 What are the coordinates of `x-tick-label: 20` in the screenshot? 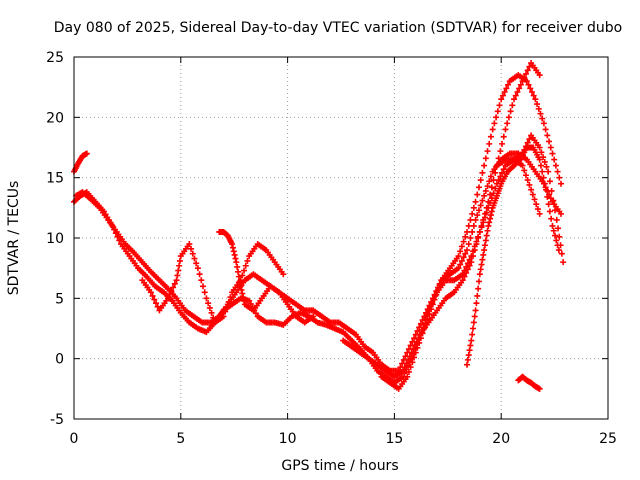 It's located at (501, 439).